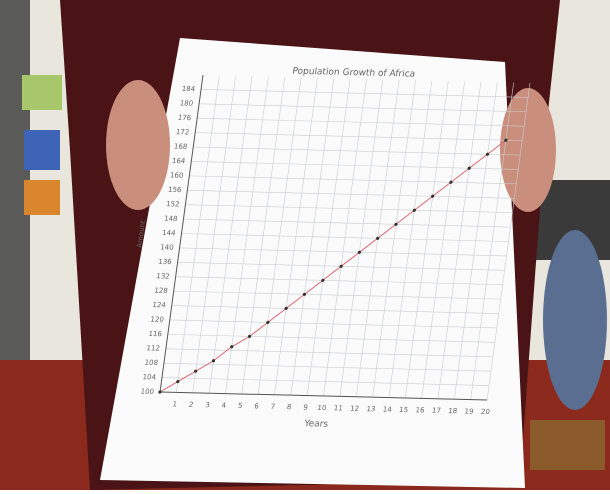 Image resolution: width=610 pixels, height=494 pixels. What do you see at coordinates (469, 411) in the screenshot?
I see `x-tick-label: 19` at bounding box center [469, 411].